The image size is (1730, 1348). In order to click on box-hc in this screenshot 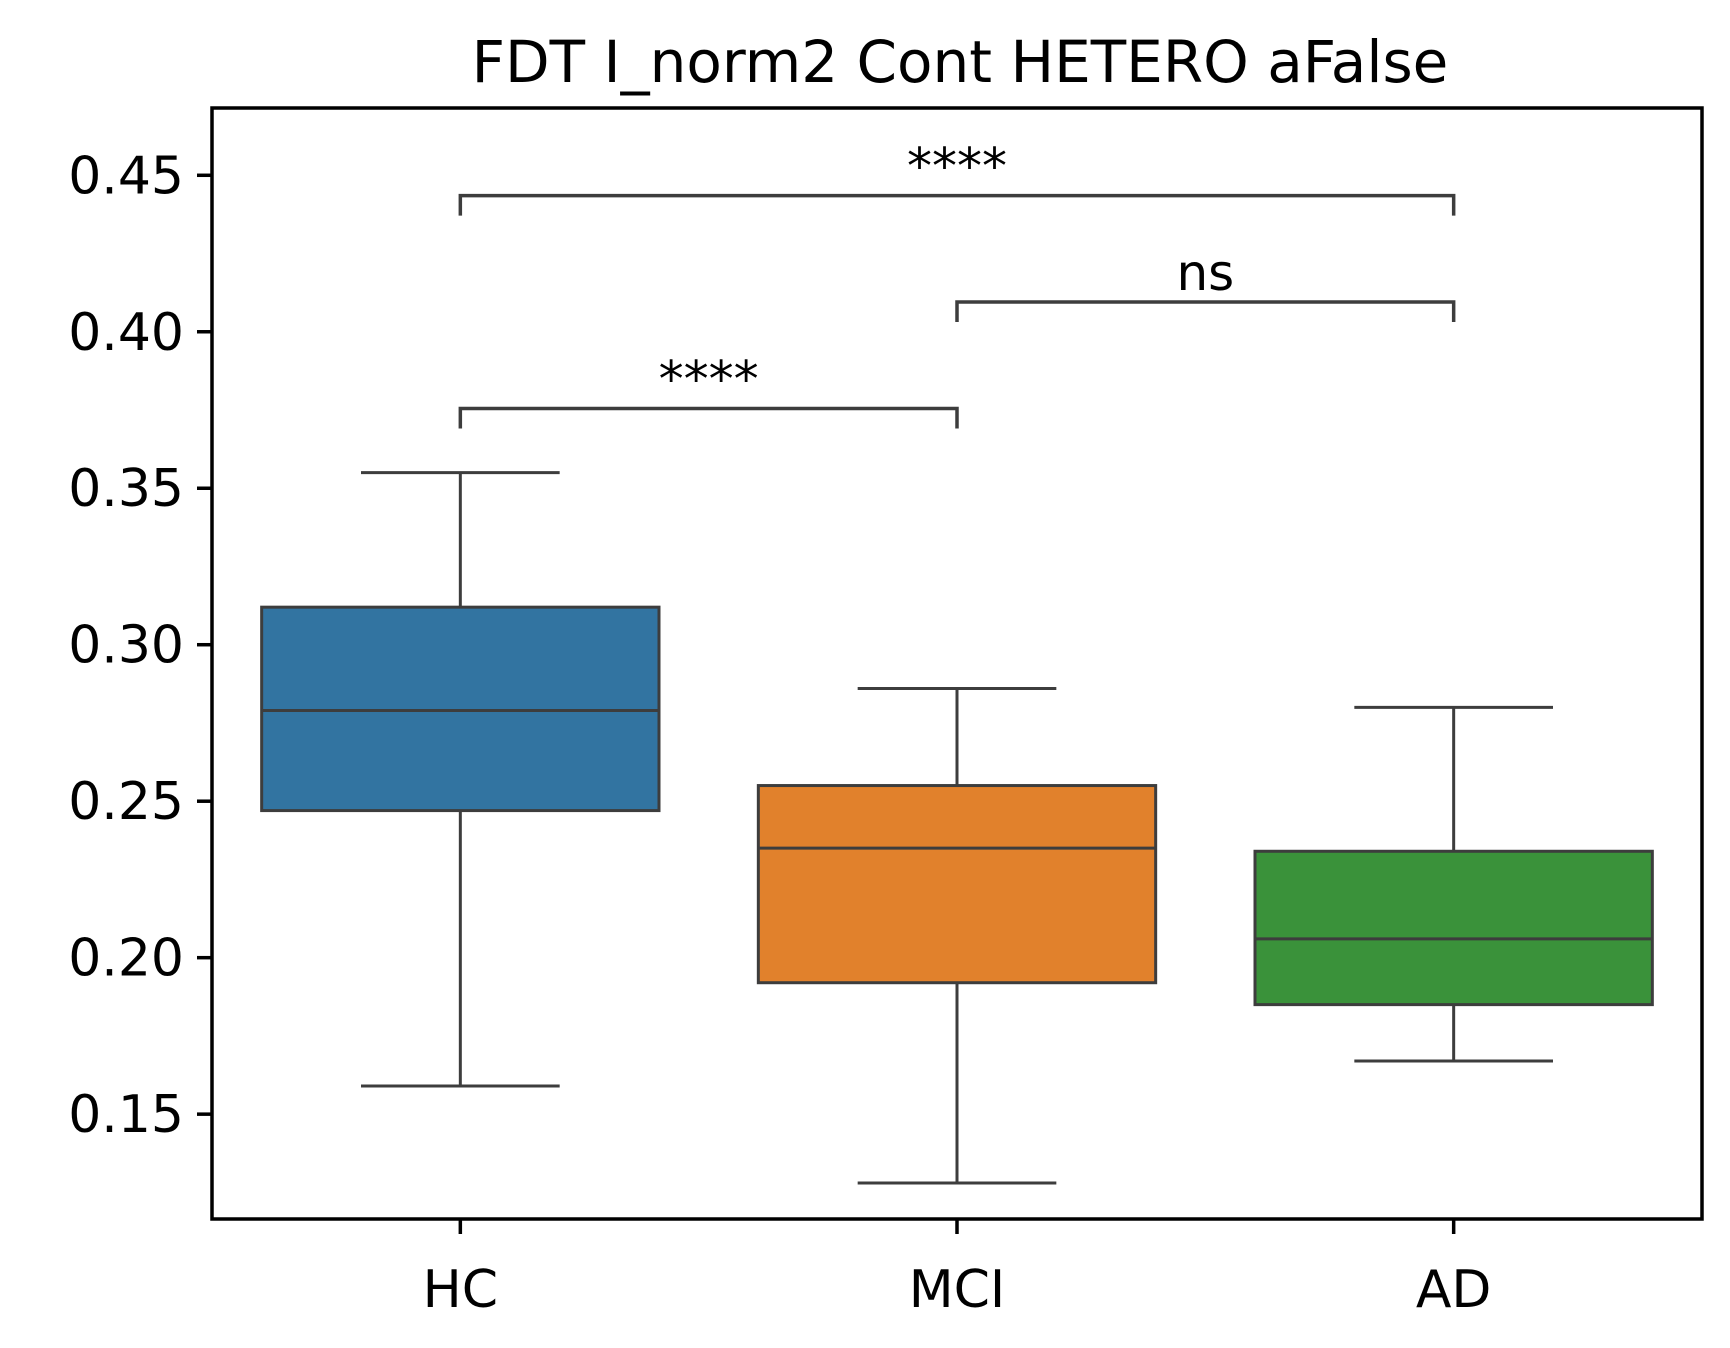, I will do `click(460, 779)`.